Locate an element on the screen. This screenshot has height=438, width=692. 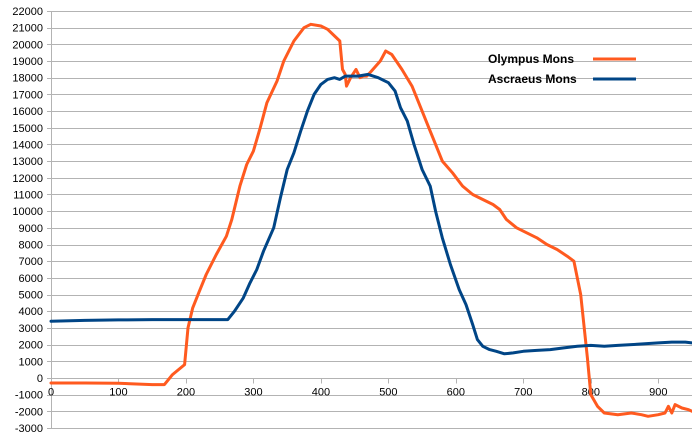
y-tick-label: 9000 is located at coordinates (31, 229).